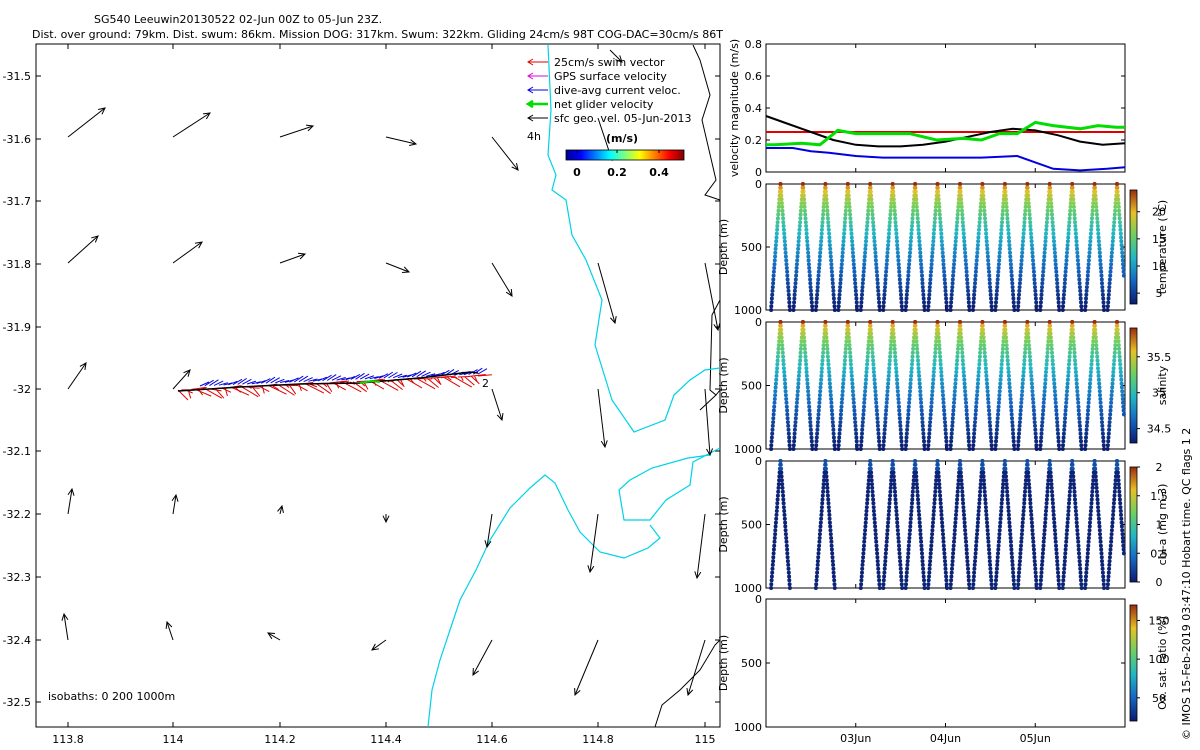 Image resolution: width=1200 pixels, height=750 pixels. I want to click on oxygen-colorbar-tick-label: 150, so click(1159, 620).